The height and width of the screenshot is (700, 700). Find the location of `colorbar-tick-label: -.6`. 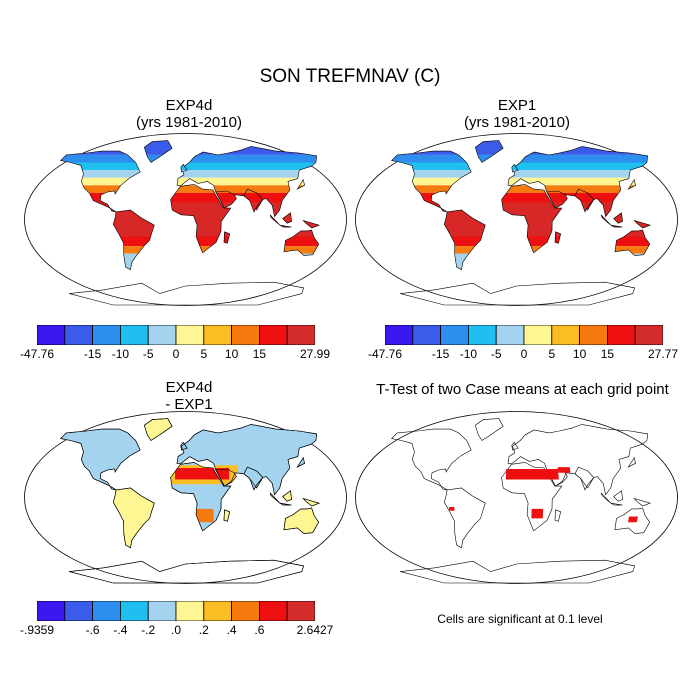

colorbar-tick-label: -.6 is located at coordinates (92, 630).